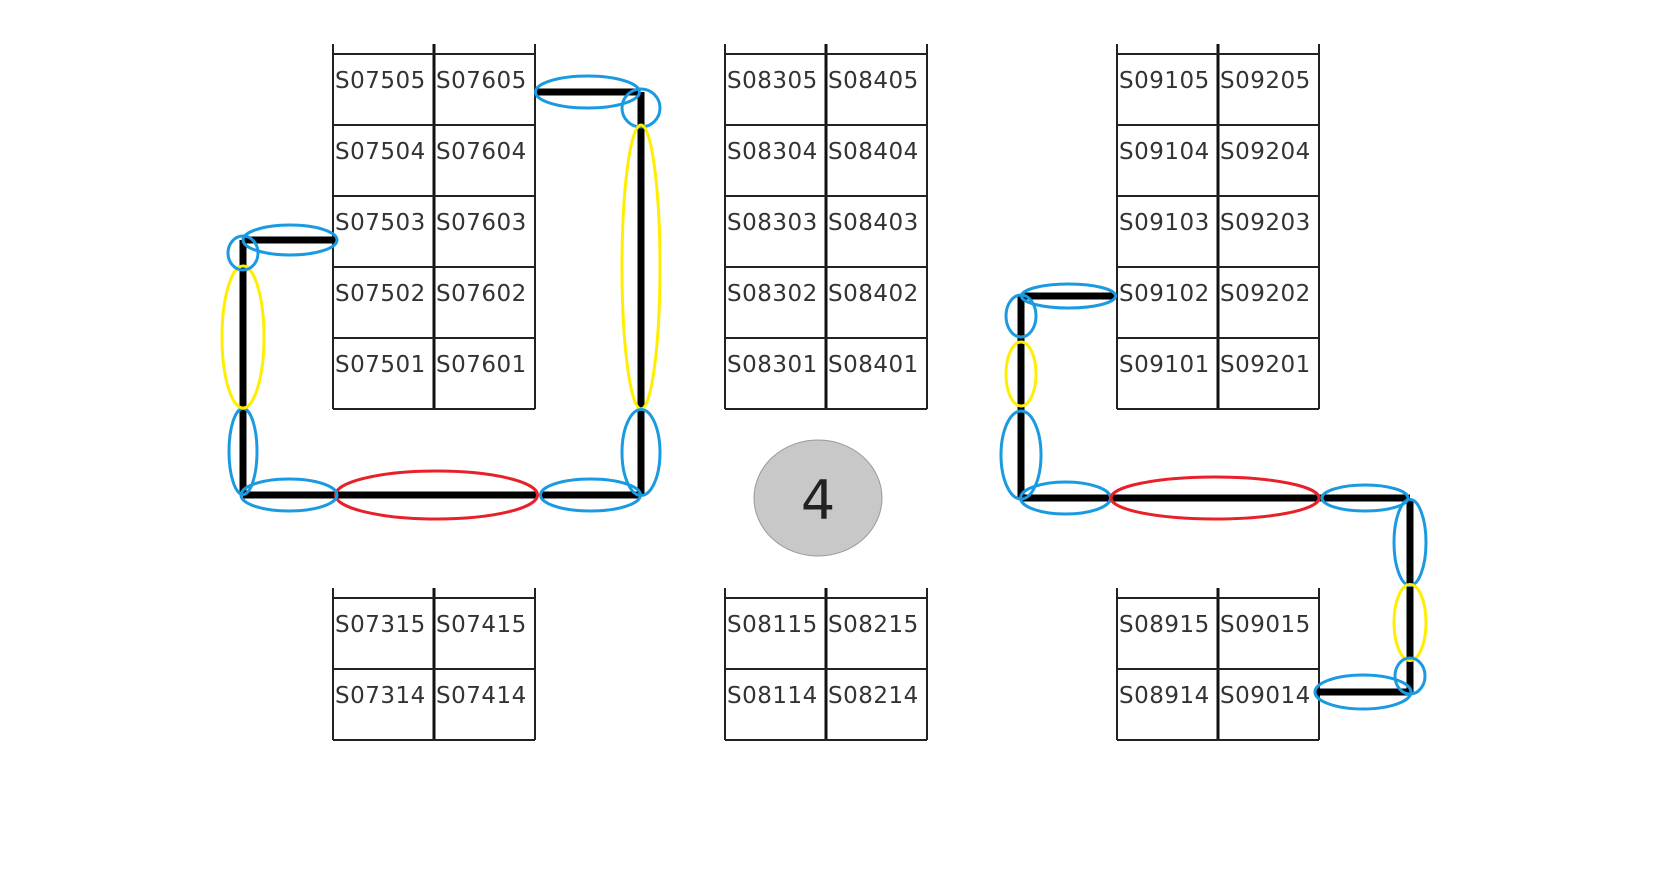  Describe the element at coordinates (772, 152) in the screenshot. I see `shelf-cell-label: S08304` at that location.